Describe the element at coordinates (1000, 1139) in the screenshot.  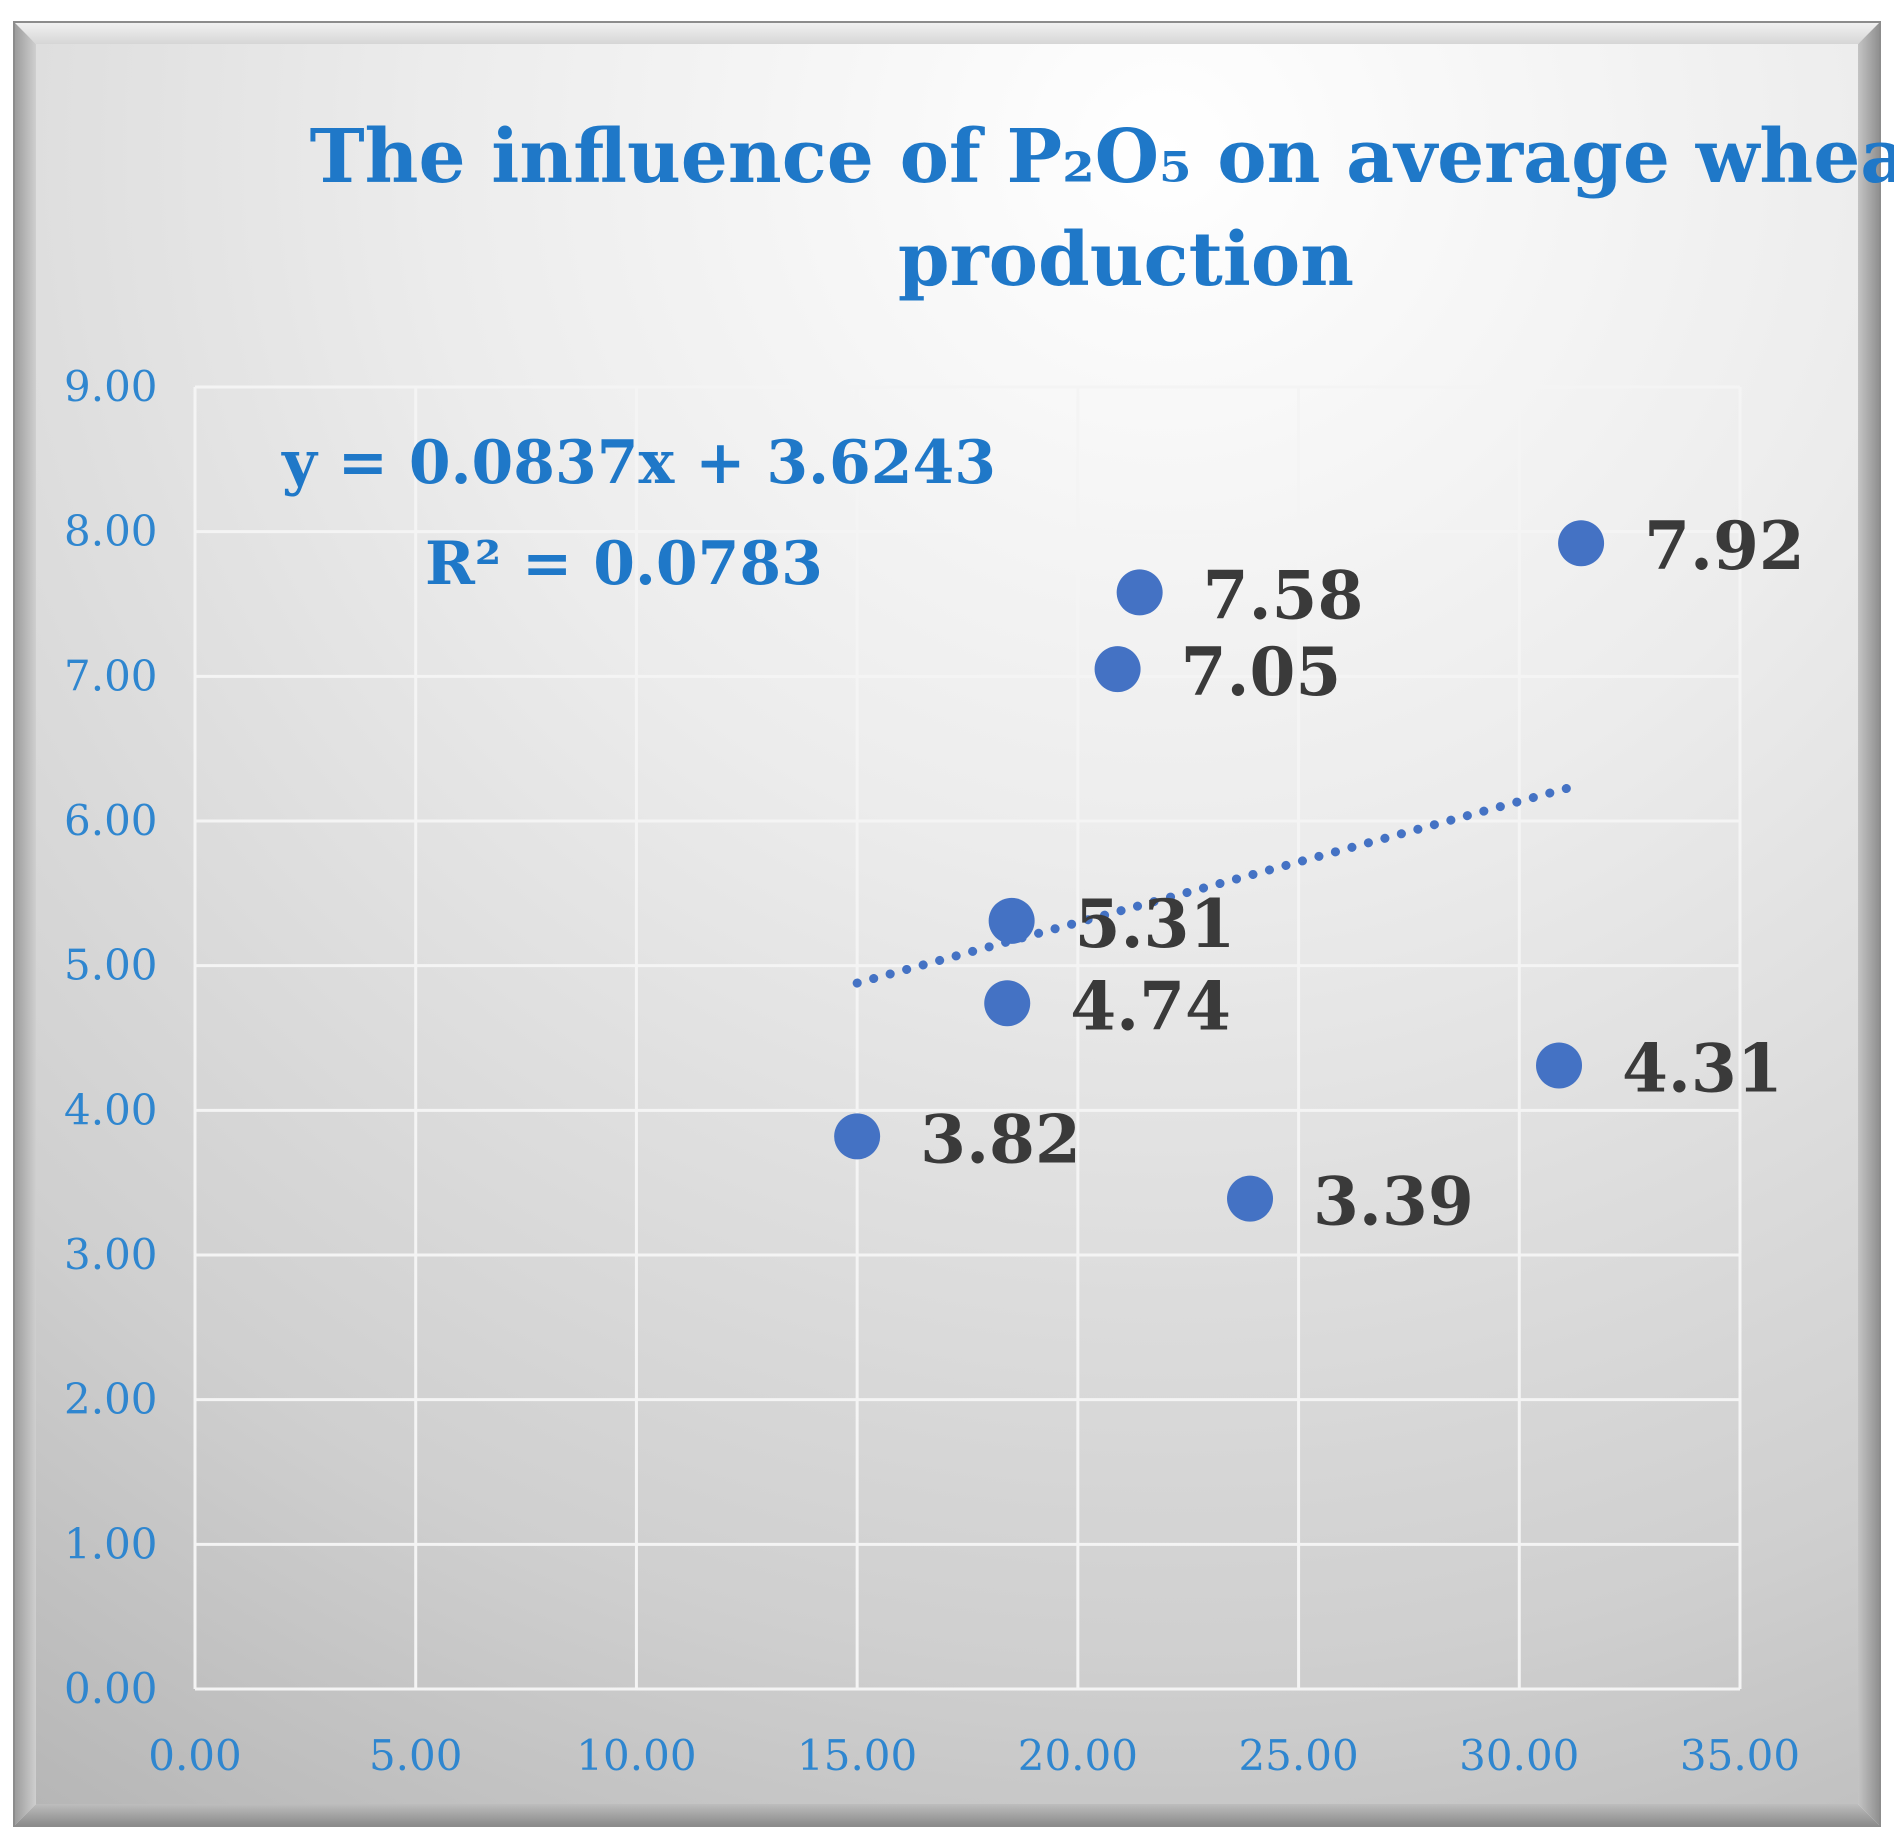
I see `data-label: 3.82` at that location.